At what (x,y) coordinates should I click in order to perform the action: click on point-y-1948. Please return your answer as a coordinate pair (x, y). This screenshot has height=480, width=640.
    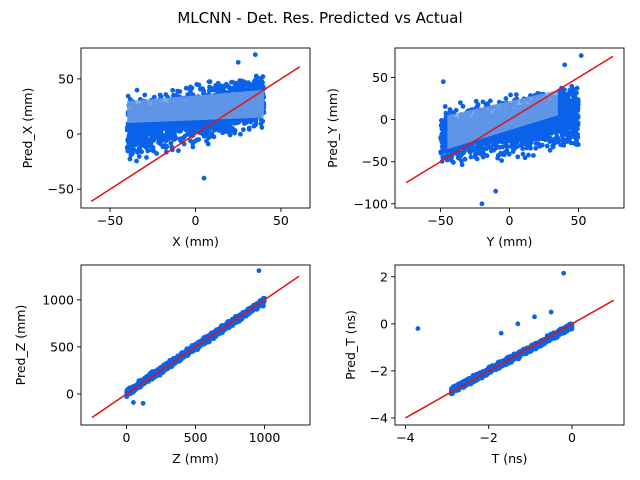
    Looking at the image, I should click on (503, 141).